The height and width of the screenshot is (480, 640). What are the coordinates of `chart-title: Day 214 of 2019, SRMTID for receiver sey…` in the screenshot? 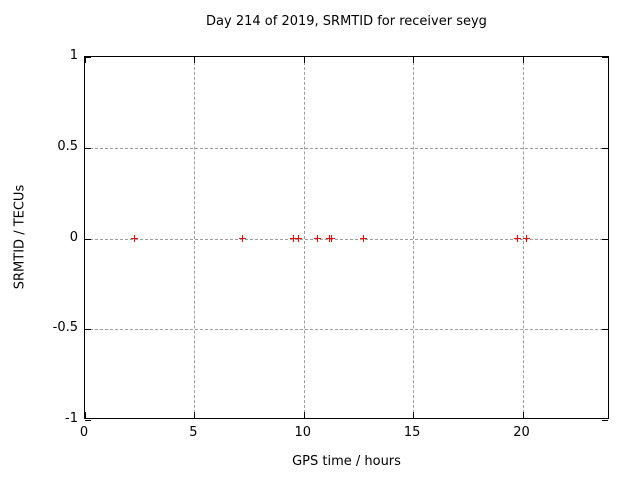 It's located at (346, 21).